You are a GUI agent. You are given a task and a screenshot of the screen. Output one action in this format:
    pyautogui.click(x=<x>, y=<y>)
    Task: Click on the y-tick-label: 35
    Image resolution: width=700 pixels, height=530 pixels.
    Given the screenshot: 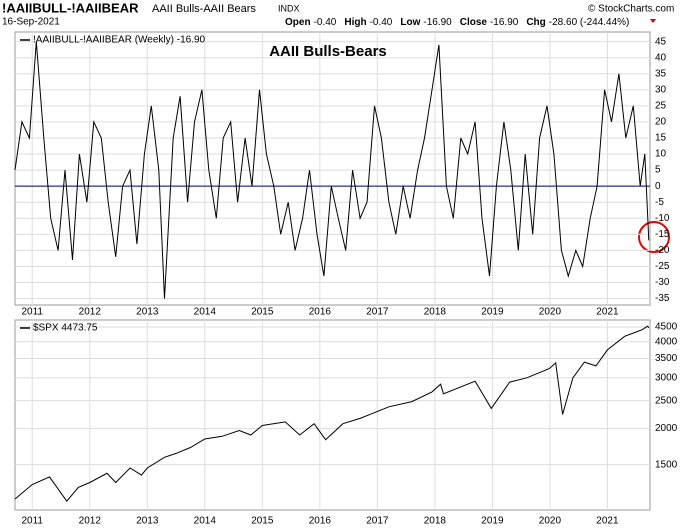 What is the action you would take?
    pyautogui.click(x=661, y=73)
    